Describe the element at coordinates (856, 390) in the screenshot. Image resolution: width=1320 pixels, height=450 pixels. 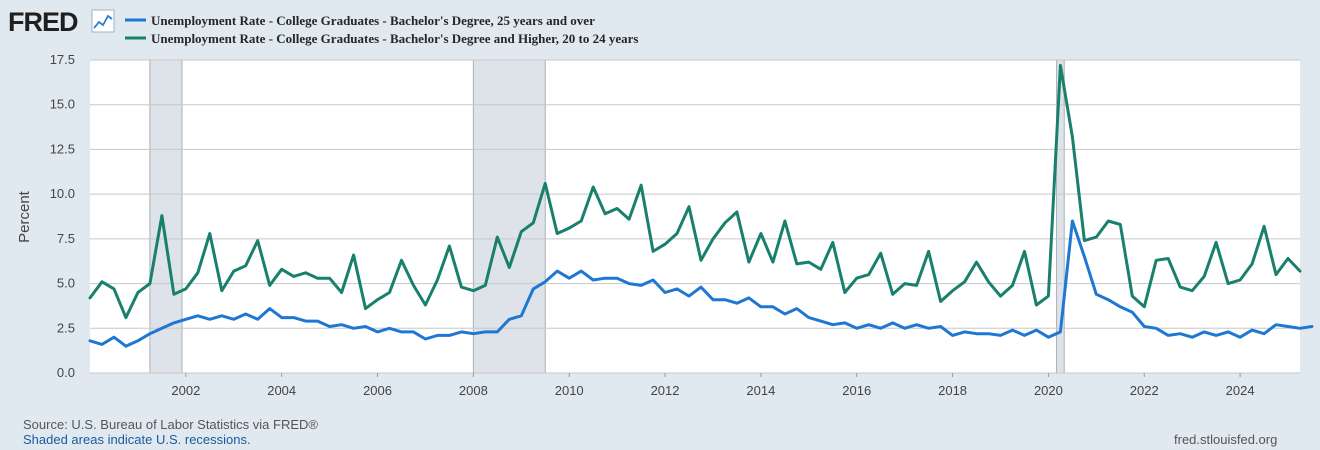
I see `x-tick-label: 2016` at that location.